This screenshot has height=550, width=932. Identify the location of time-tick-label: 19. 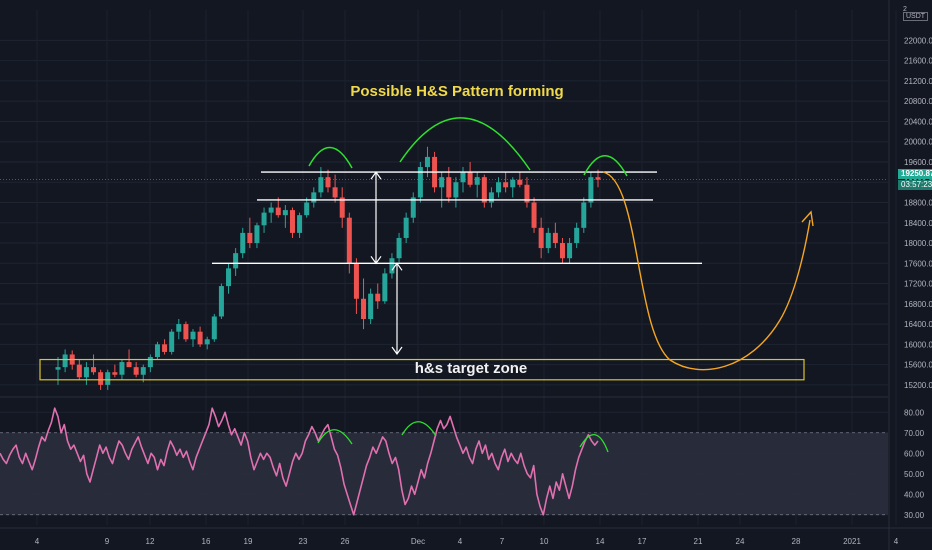
(248, 541).